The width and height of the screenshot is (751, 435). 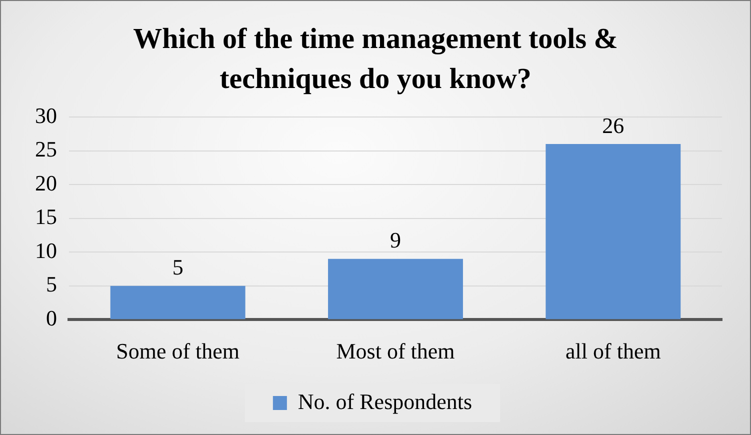 I want to click on y-tick-label: 15, so click(x=46, y=217).